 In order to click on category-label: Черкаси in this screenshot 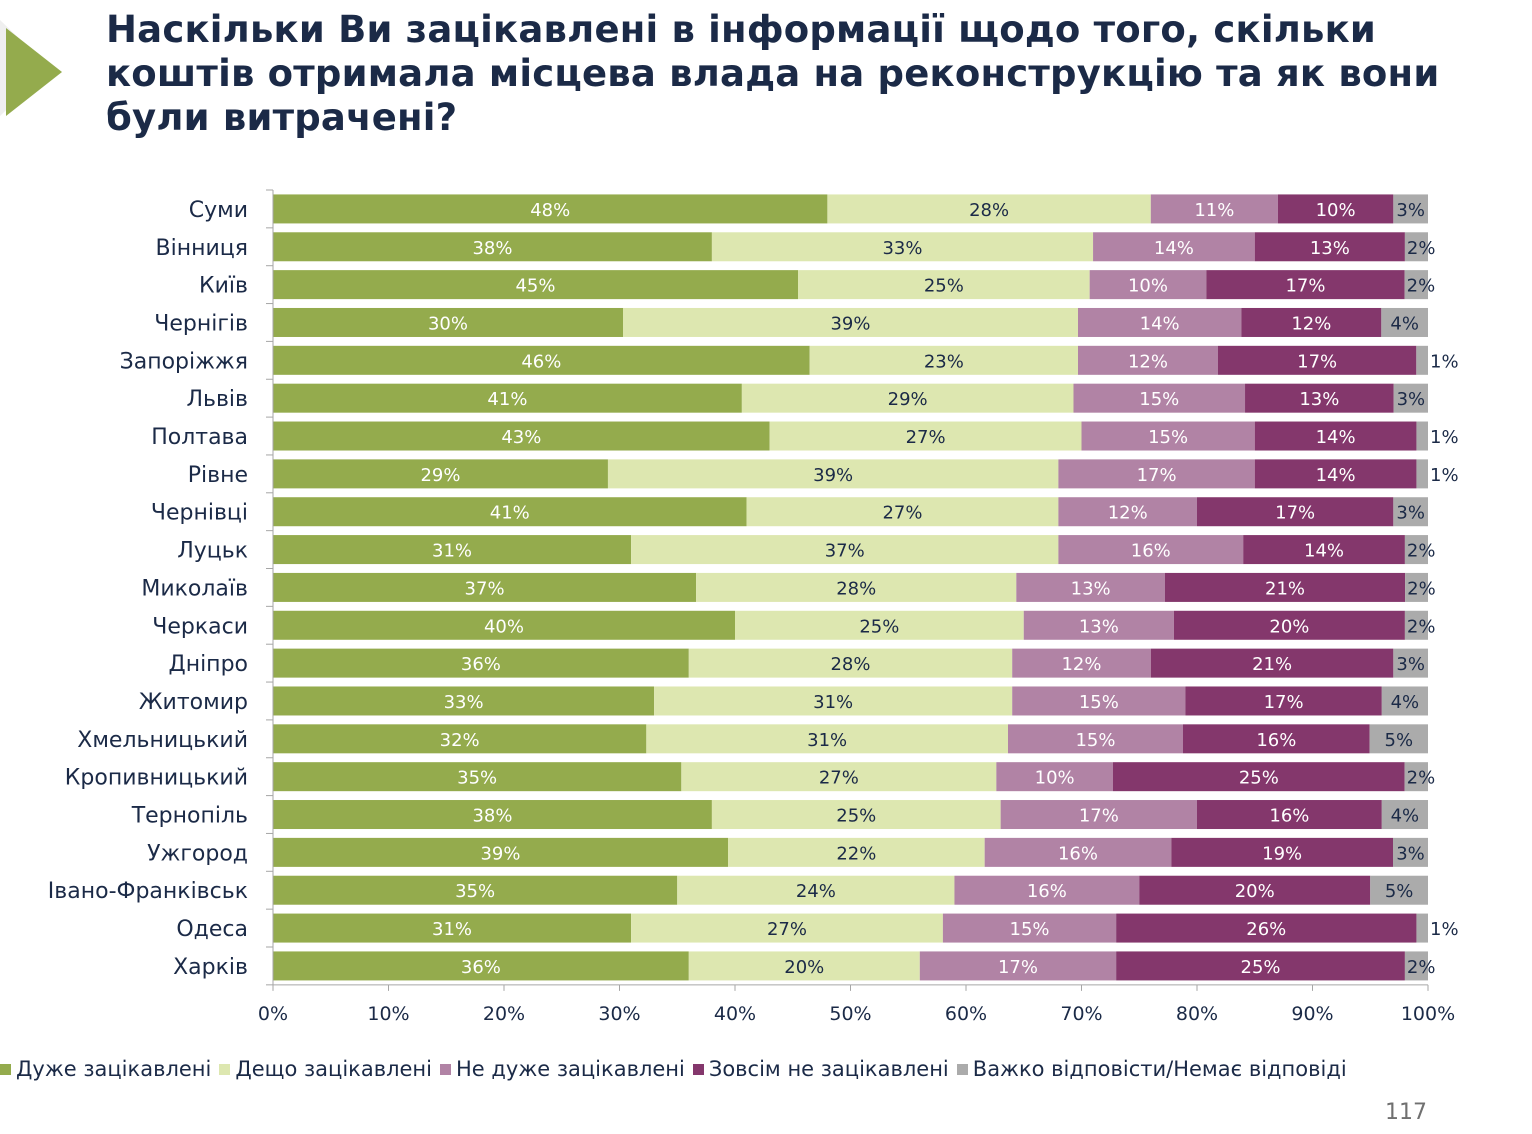, I will do `click(200, 626)`.